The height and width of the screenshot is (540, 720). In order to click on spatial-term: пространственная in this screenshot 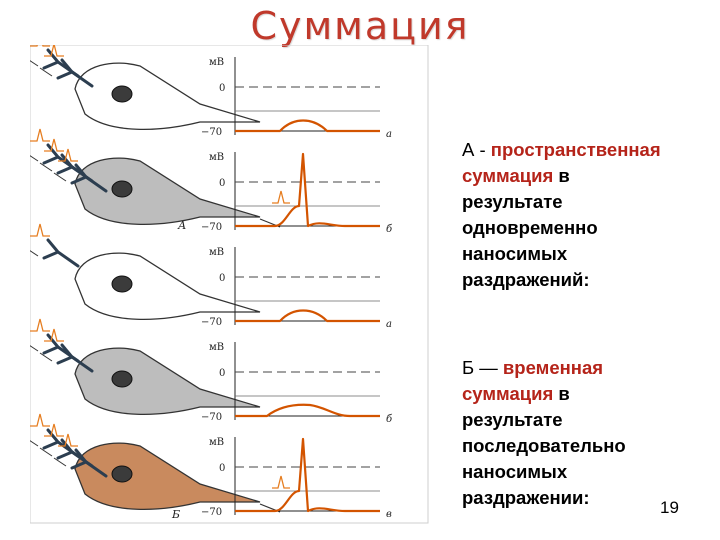, I will do `click(575, 149)`.